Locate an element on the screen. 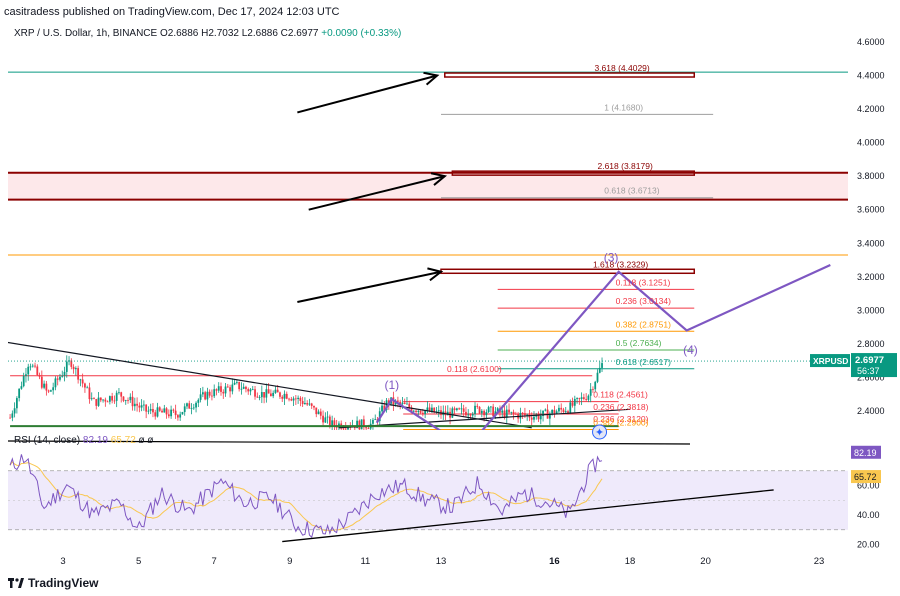  rsi-trendline is located at coordinates (528, 516).